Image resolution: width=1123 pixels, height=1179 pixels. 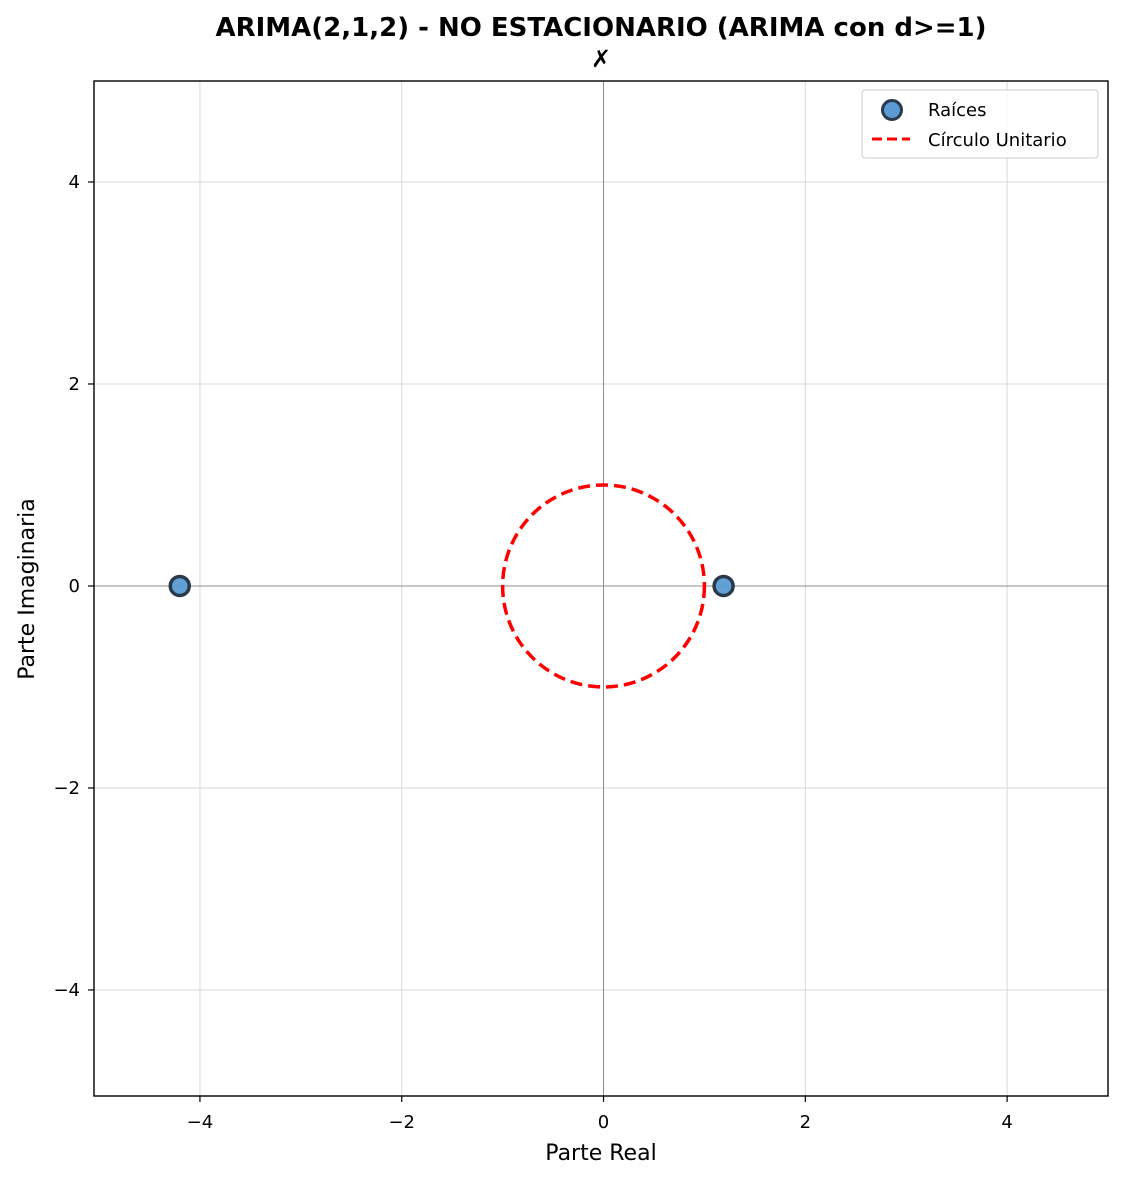 What do you see at coordinates (892, 110) in the screenshot?
I see `legend-marker-raices` at bounding box center [892, 110].